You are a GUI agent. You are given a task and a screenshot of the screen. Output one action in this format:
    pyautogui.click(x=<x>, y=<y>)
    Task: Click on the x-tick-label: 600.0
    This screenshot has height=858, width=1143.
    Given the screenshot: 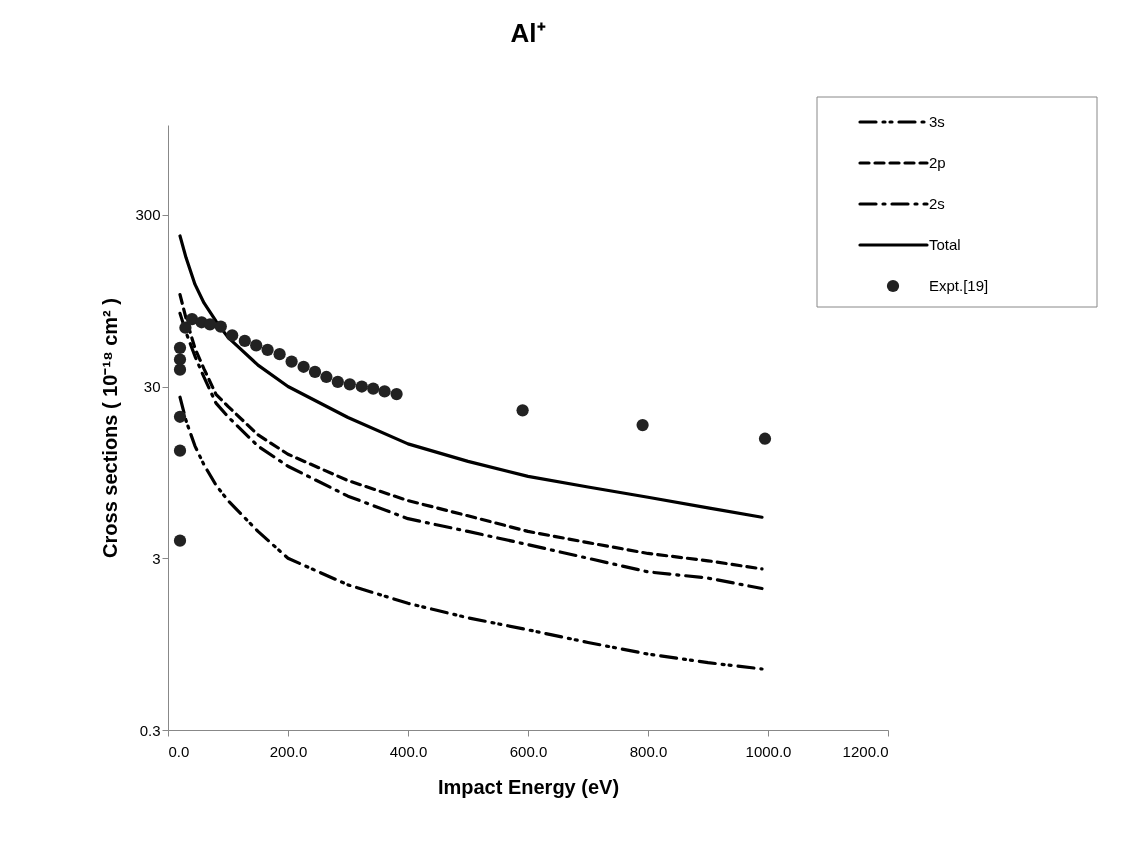 What is the action you would take?
    pyautogui.click(x=528, y=751)
    